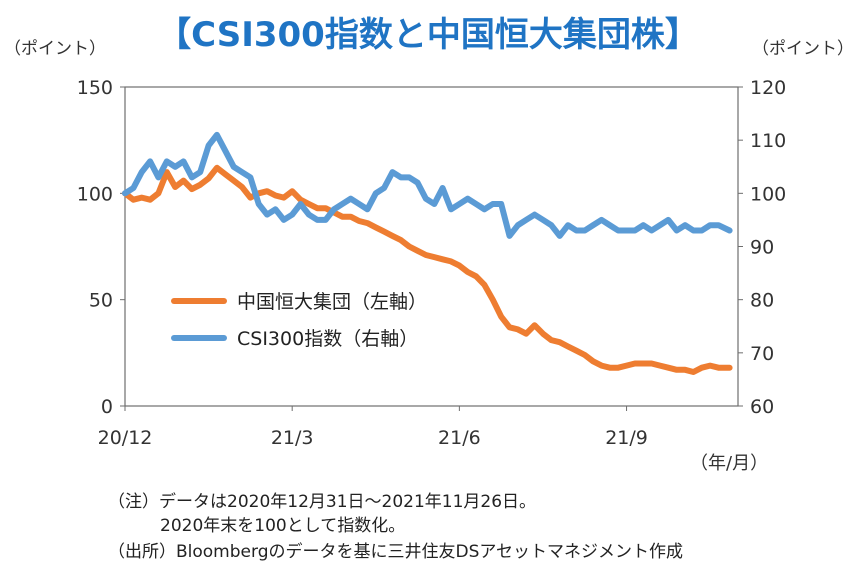  Describe the element at coordinates (55, 49) in the screenshot. I see `left-axis-unit: （ポイント）` at that location.